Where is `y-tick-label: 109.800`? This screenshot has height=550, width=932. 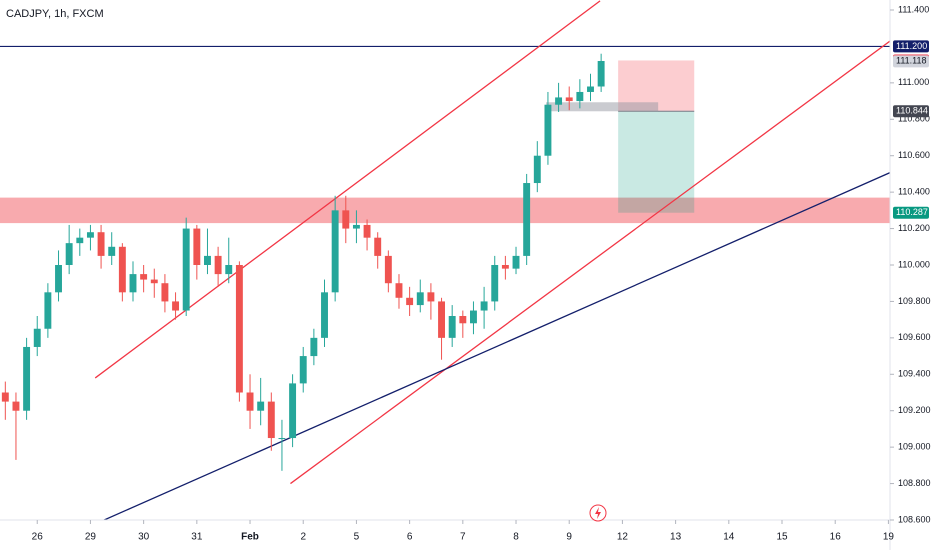 y-tick-label: 109.800 is located at coordinates (914, 301).